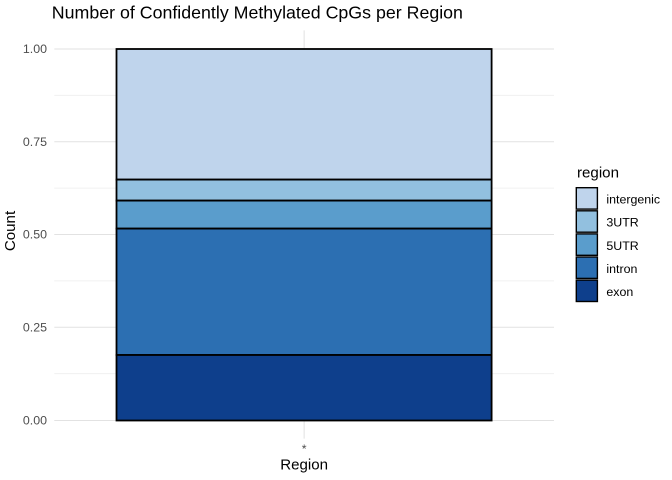  I want to click on svg-text: intron, so click(621, 269).